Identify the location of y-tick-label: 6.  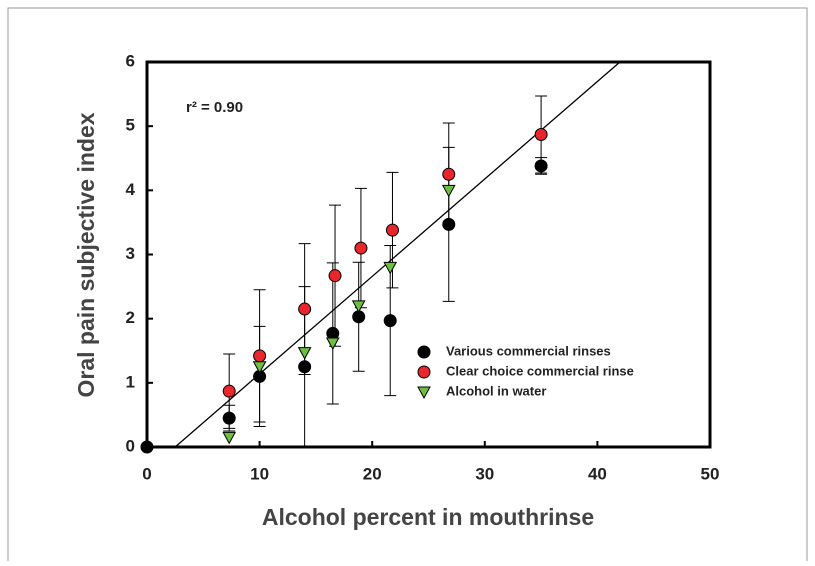
(130, 60).